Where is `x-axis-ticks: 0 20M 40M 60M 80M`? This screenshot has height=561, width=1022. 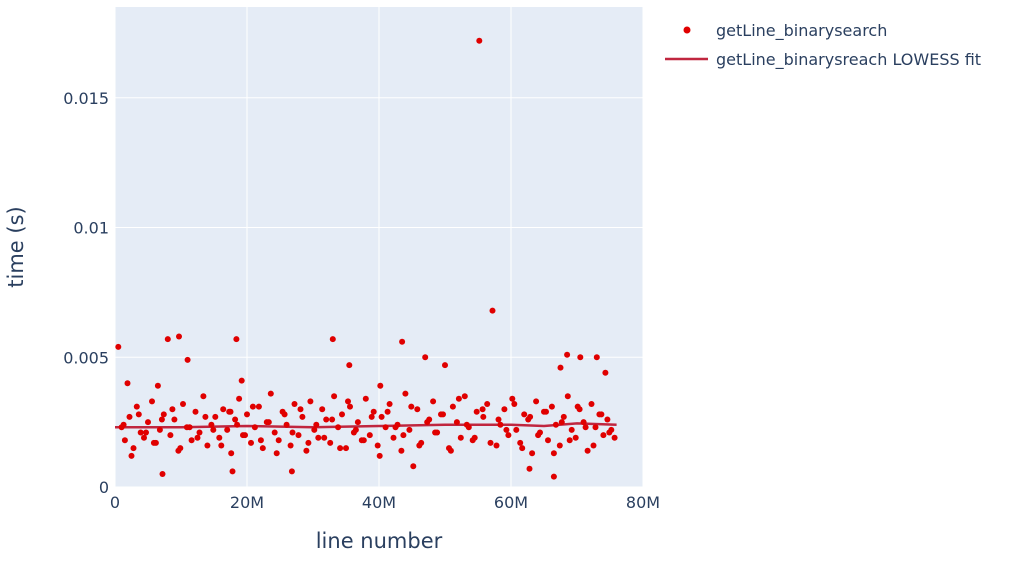 x-axis-ticks: 0 20M 40M 60M 80M is located at coordinates (385, 502).